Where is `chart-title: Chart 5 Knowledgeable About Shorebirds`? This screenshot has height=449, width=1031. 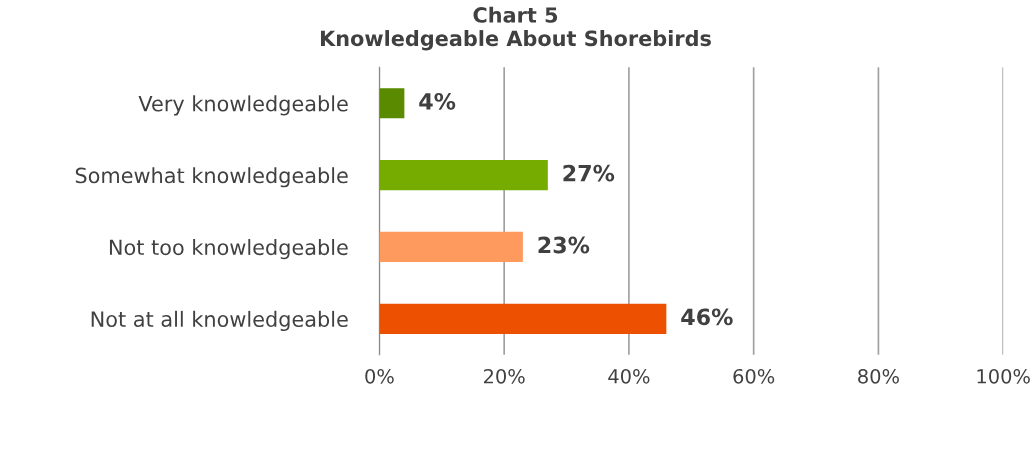
chart-title: Chart 5 Knowledgeable About Shorebirds is located at coordinates (515, 28).